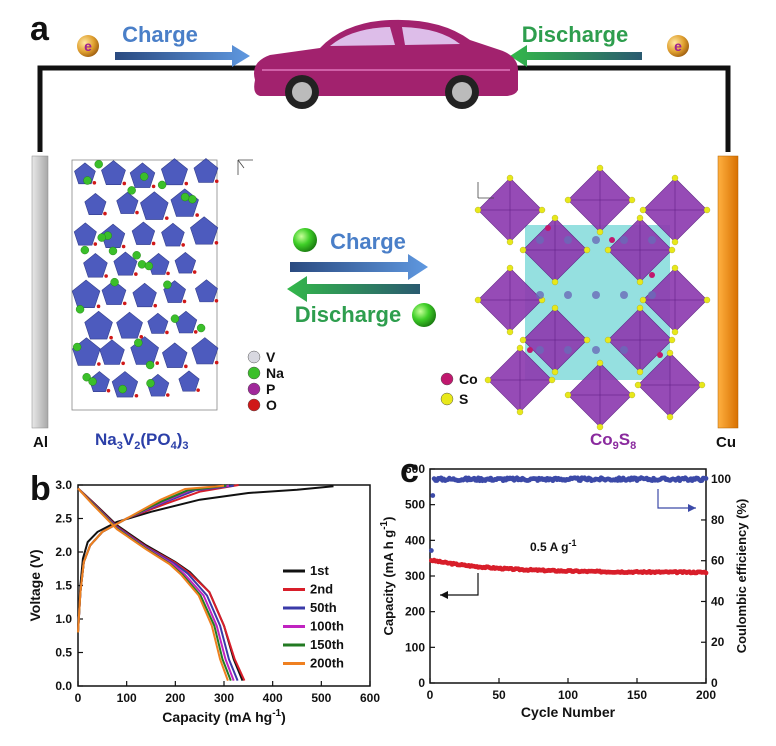 The width and height of the screenshot is (776, 746). What do you see at coordinates (676, 499) in the screenshot?
I see `right-axis-indicator` at bounding box center [676, 499].